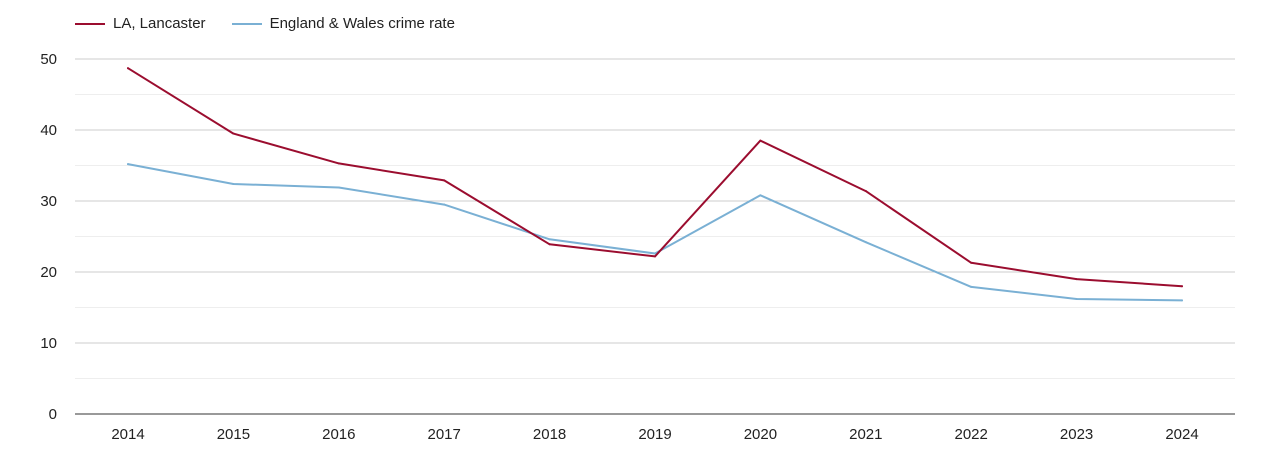 This screenshot has height=450, width=1270. I want to click on chart-legend: LA, Lancaster England & Wales crime rate, so click(278, 23).